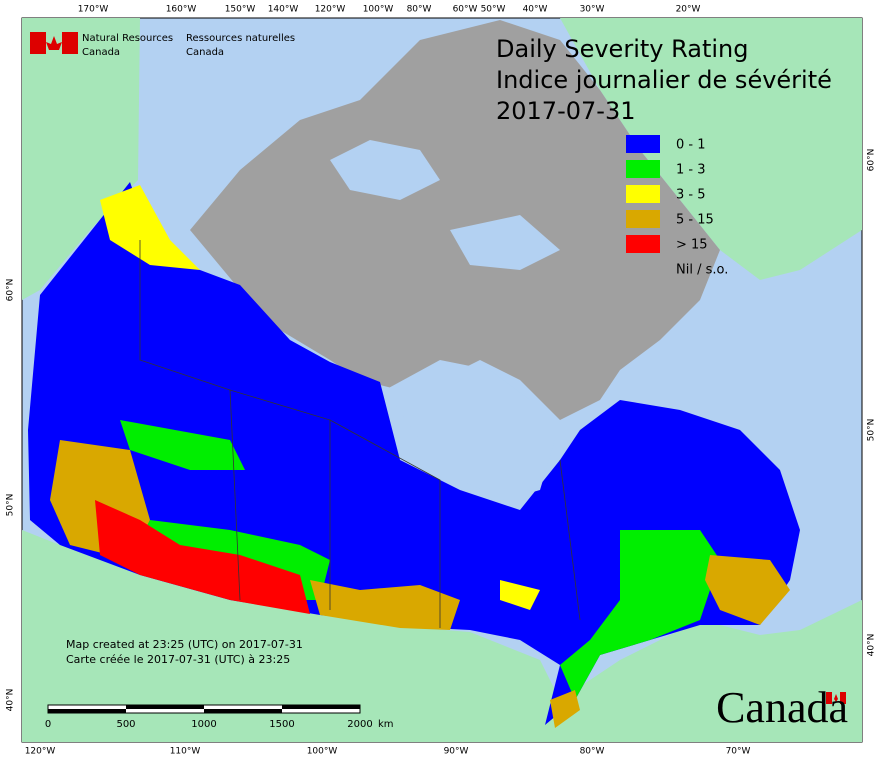 This screenshot has height=764, width=880. What do you see at coordinates (205, 52) in the screenshot?
I see `agency-fr: Canada` at bounding box center [205, 52].